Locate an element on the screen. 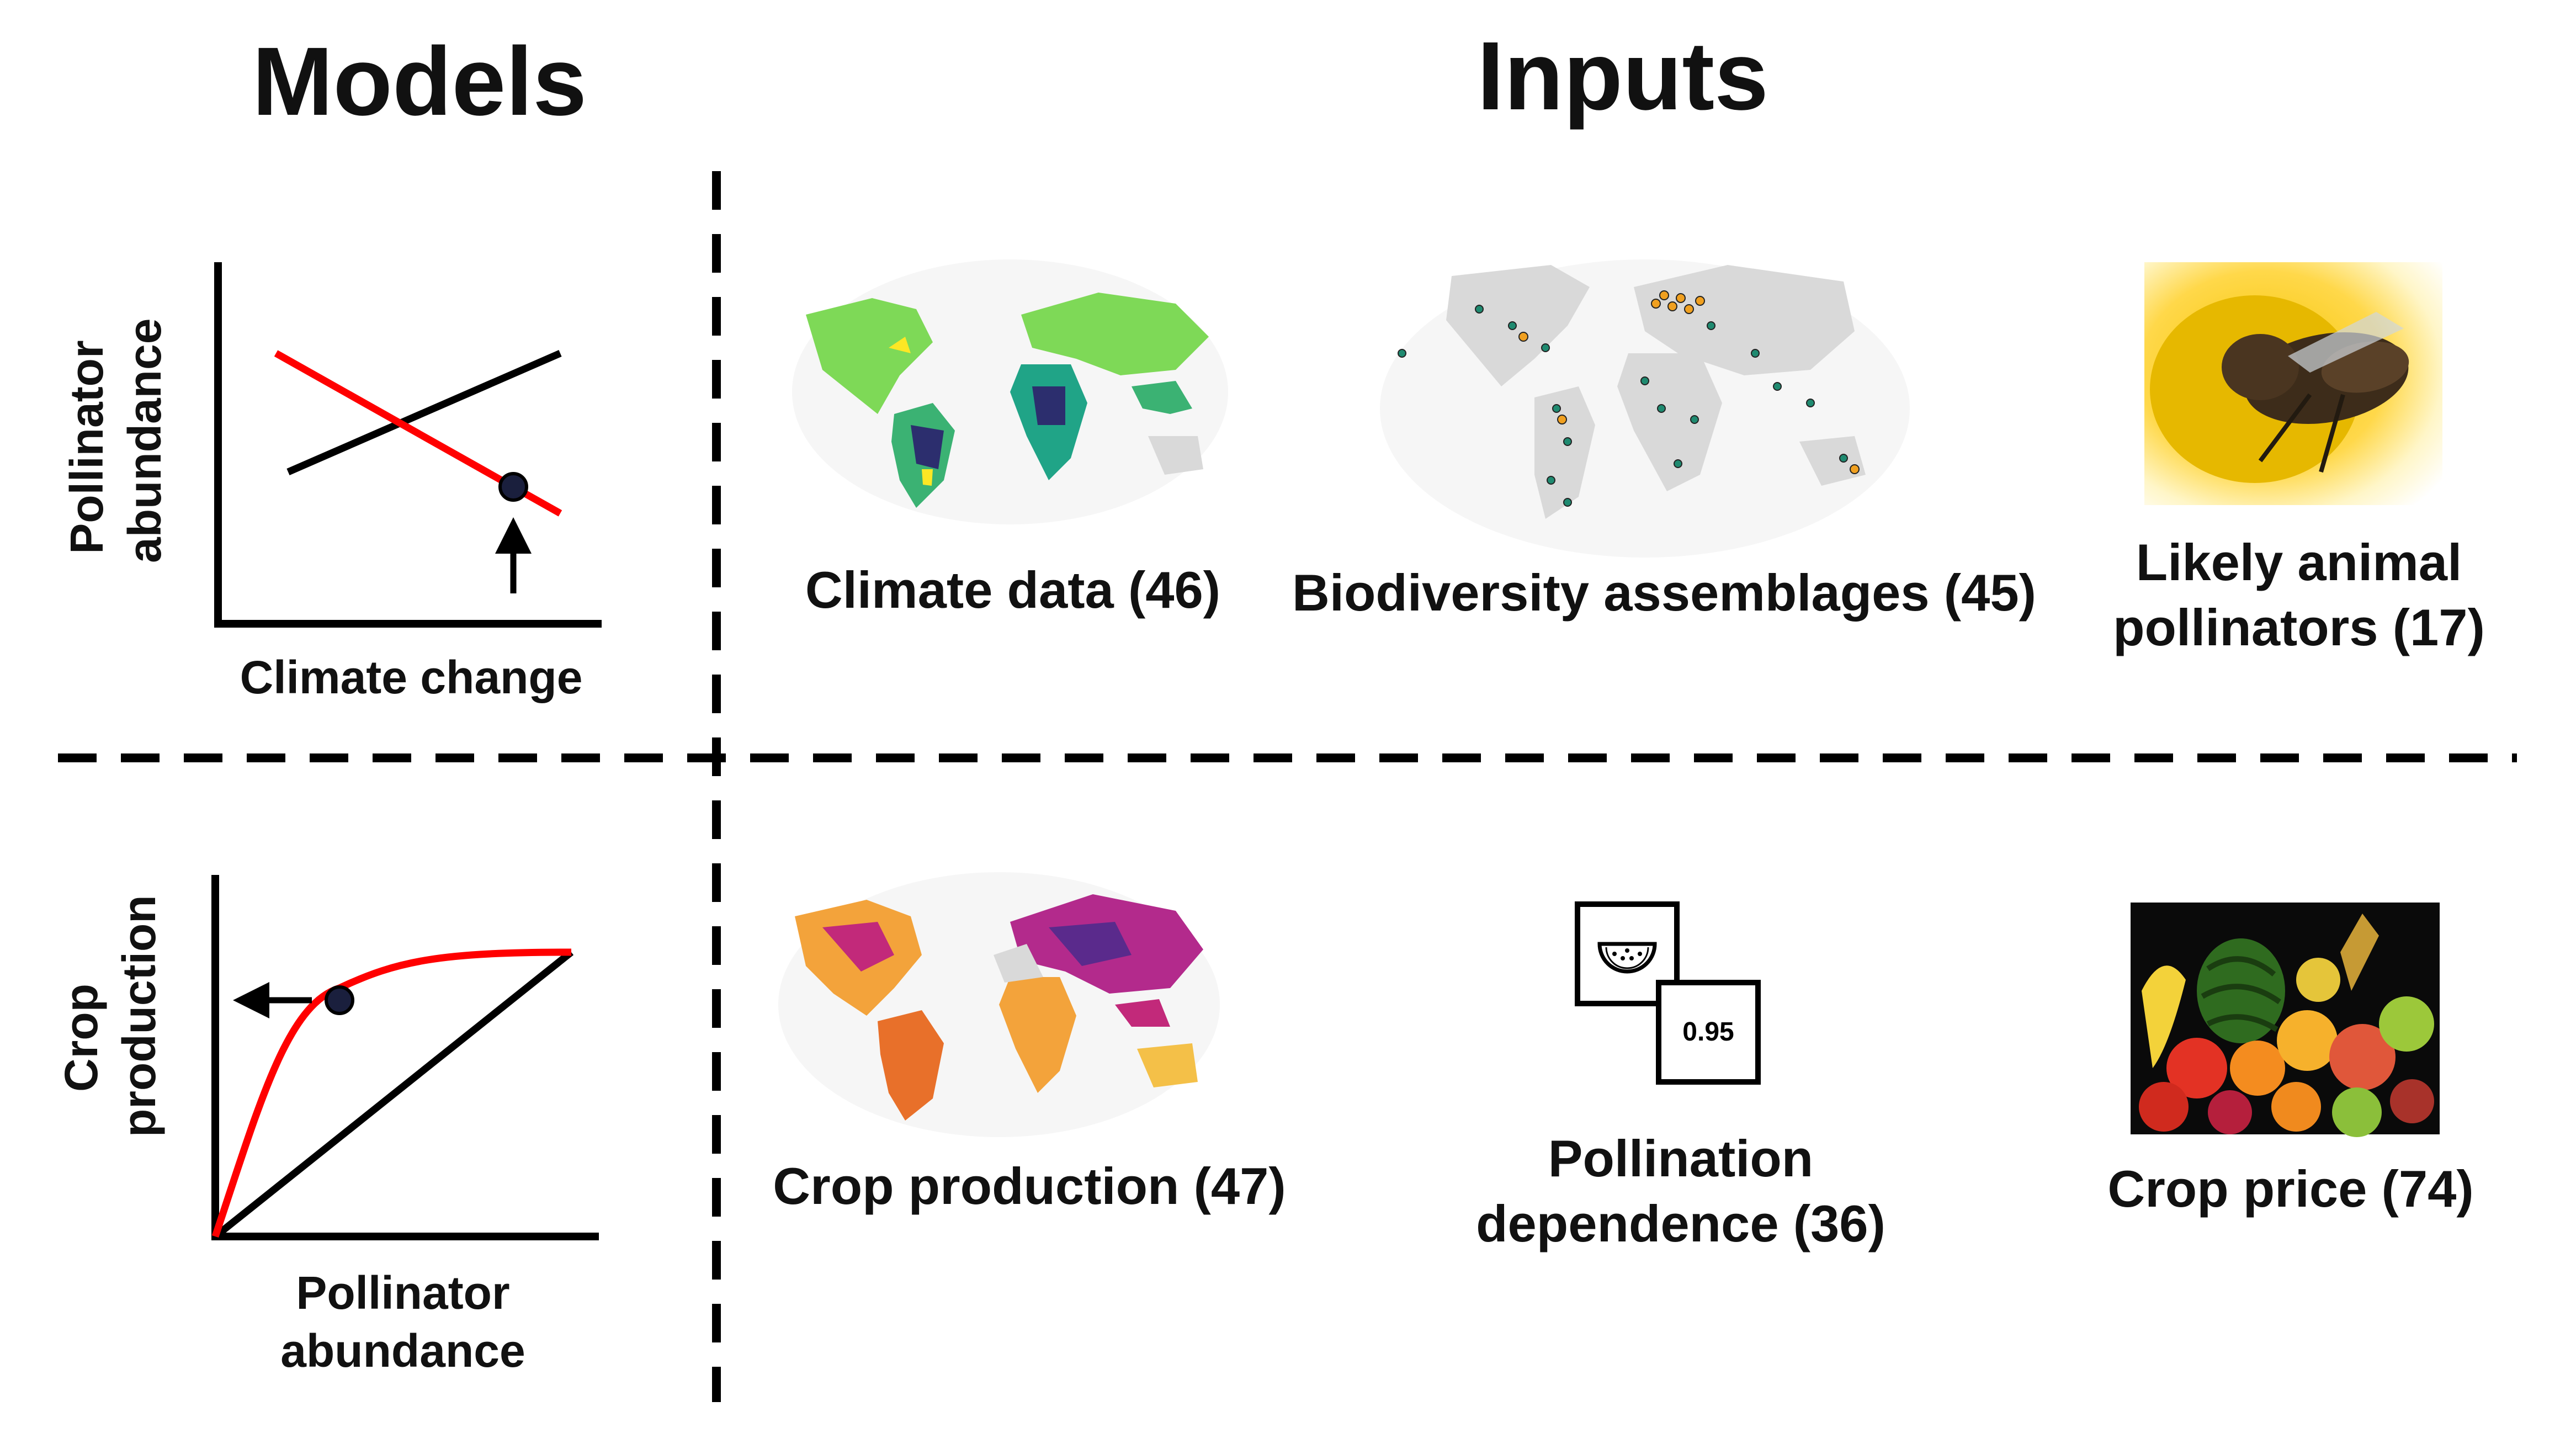 This screenshot has height=1449, width=2576. black-linear-line is located at coordinates (393, 1094).